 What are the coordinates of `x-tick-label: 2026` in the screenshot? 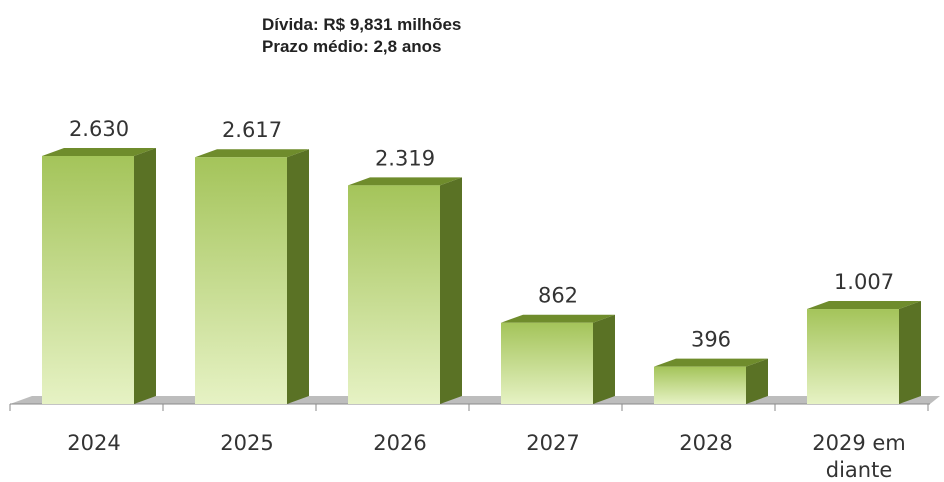 It's located at (399, 443).